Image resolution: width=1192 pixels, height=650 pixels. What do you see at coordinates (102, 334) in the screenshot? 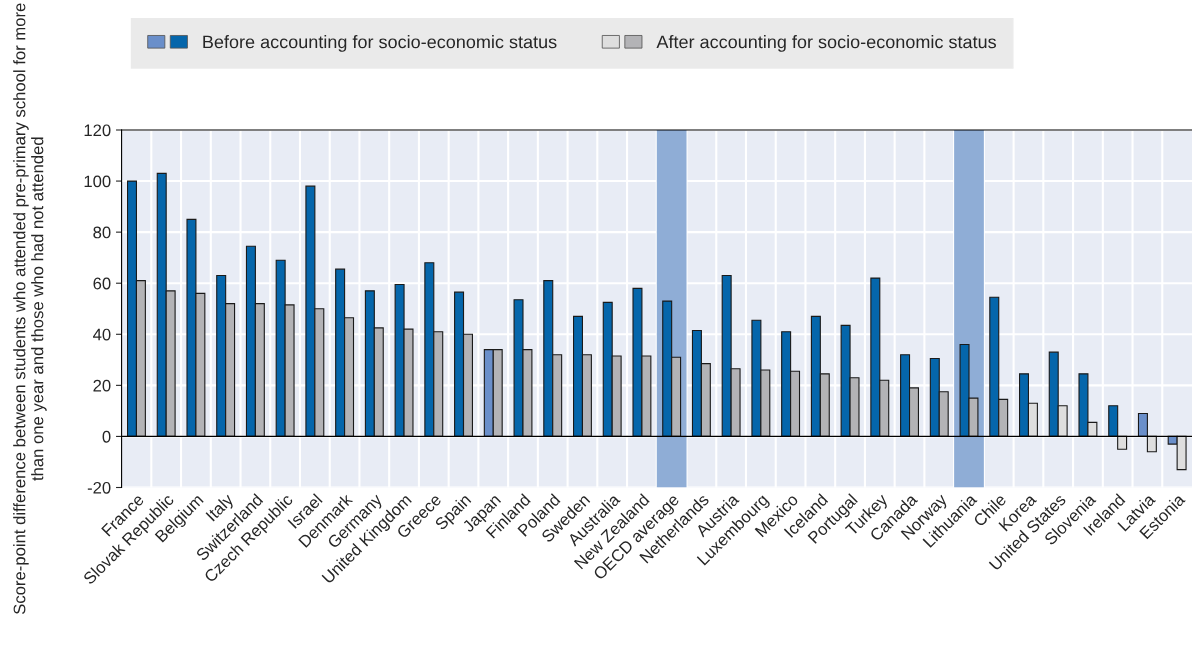
I see `y-tick-label: 40` at bounding box center [102, 334].